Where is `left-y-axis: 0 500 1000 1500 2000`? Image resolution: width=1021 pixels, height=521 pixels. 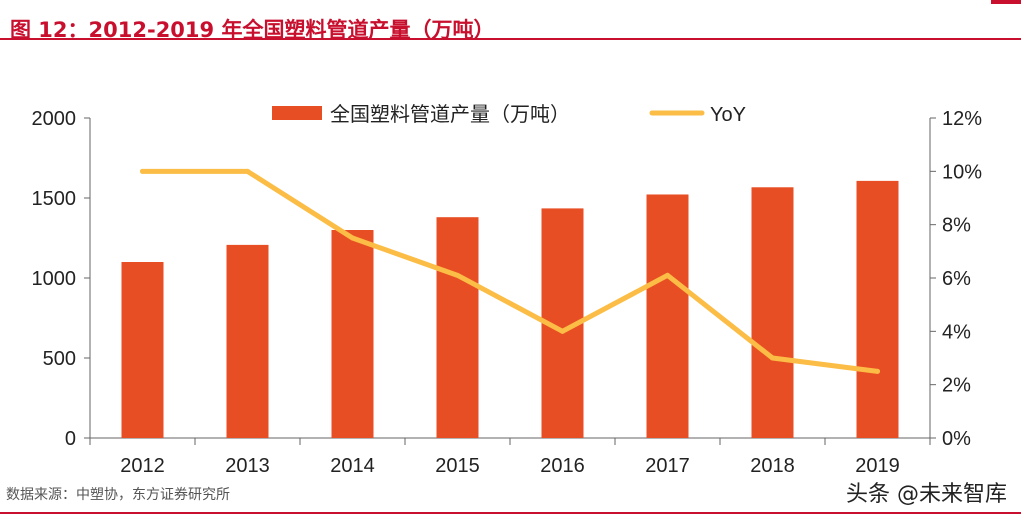 left-y-axis: 0 500 1000 1500 2000 is located at coordinates (61, 279).